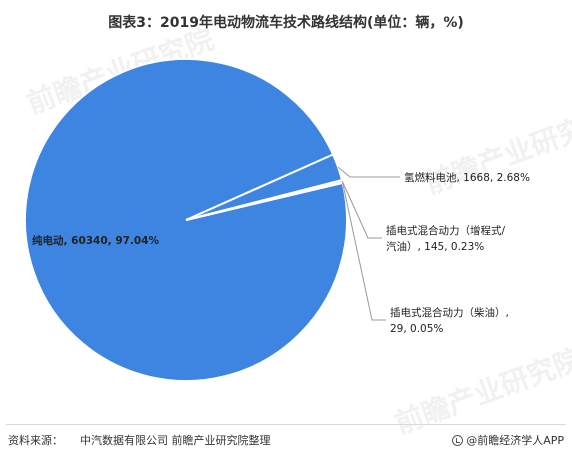  Describe the element at coordinates (449, 320) in the screenshot. I see `label-phev-diesel: 插电式混合动力（柴油）, 29, 0.05%` at that location.